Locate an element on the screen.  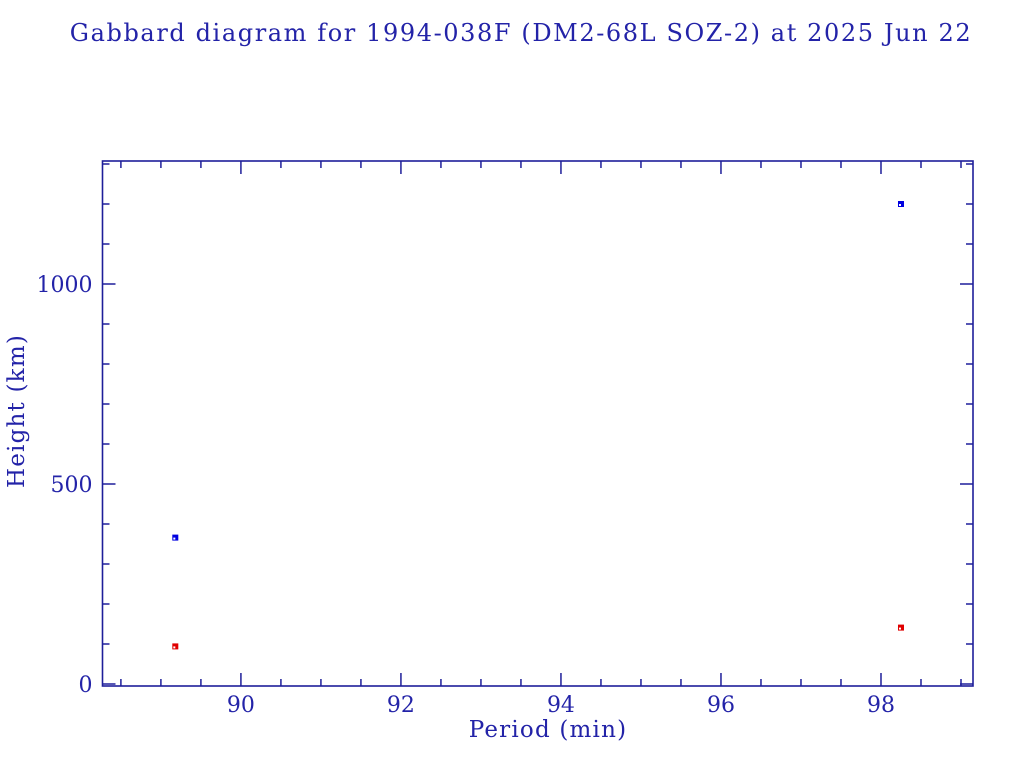
x-tick-label: 94 is located at coordinates (561, 705).